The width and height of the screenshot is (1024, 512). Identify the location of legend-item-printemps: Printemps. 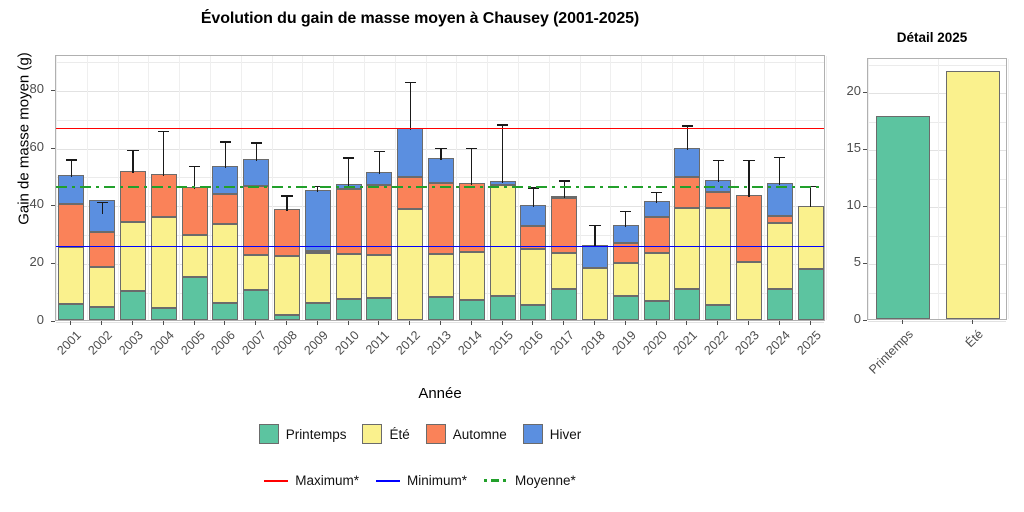
(302, 434).